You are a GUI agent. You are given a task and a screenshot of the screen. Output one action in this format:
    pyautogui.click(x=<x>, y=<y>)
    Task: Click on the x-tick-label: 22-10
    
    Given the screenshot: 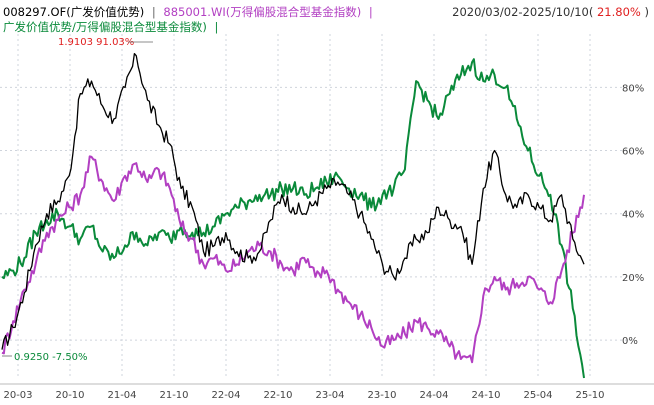 What is the action you would take?
    pyautogui.click(x=277, y=395)
    